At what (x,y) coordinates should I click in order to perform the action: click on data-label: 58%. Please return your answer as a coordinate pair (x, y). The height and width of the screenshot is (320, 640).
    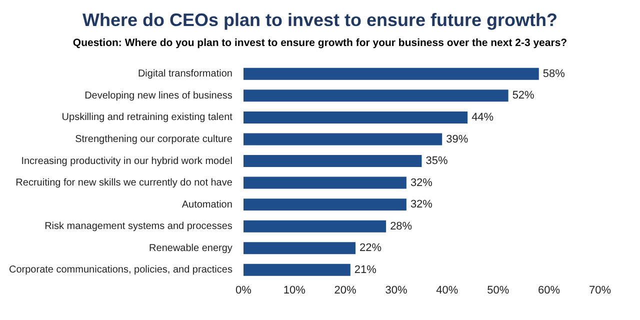
    Looking at the image, I should click on (554, 74).